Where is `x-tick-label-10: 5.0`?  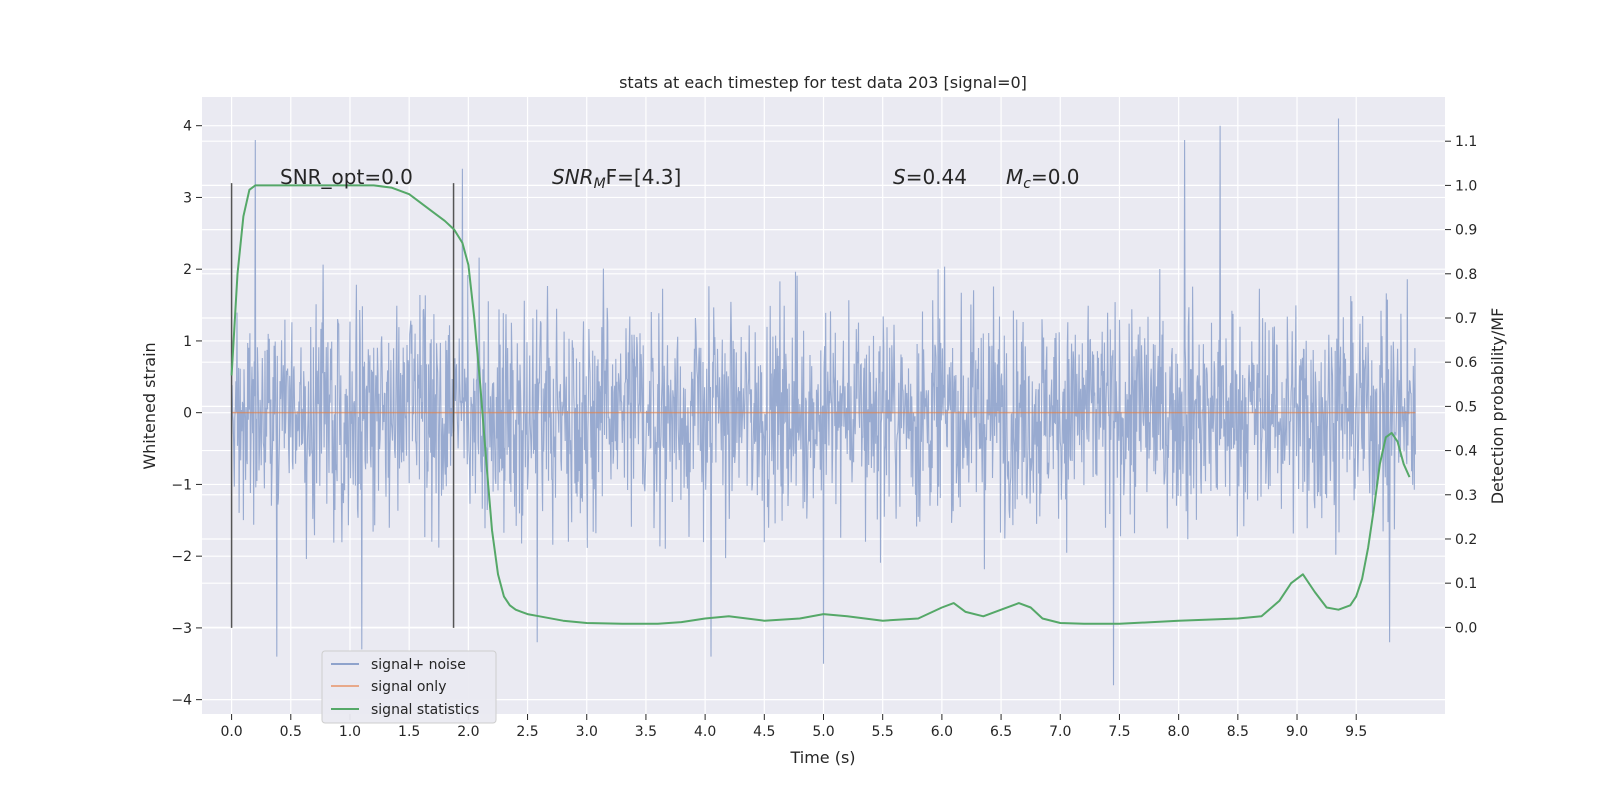 x-tick-label-10: 5.0 is located at coordinates (823, 732).